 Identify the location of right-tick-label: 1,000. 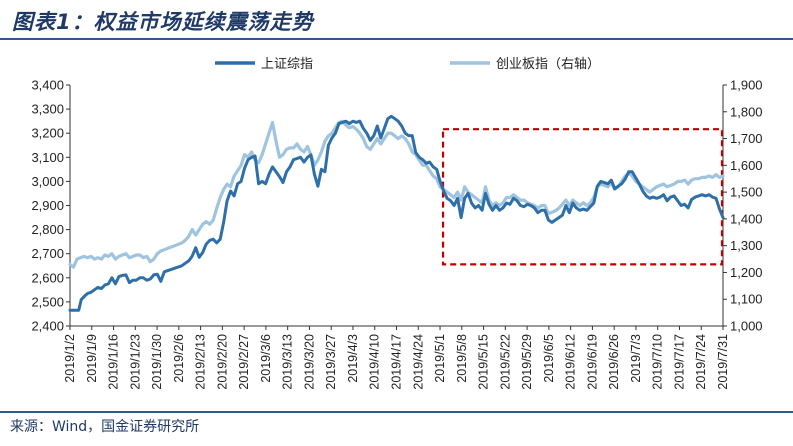
(746, 326).